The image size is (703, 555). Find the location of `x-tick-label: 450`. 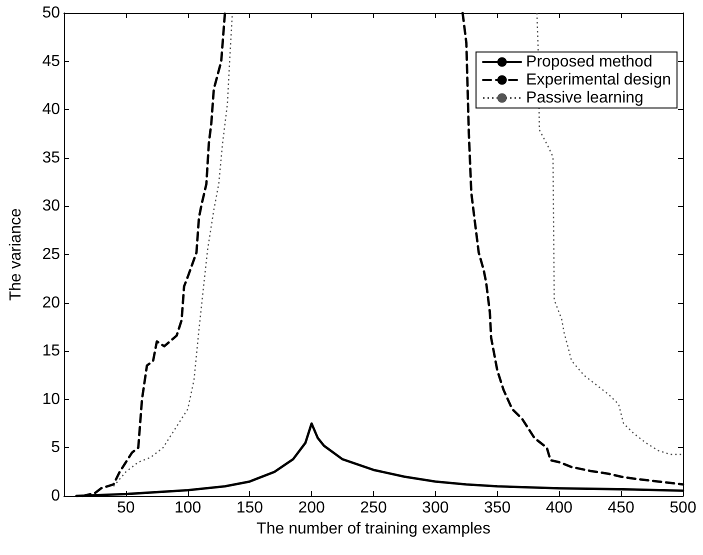

x-tick-label: 450 is located at coordinates (621, 508).